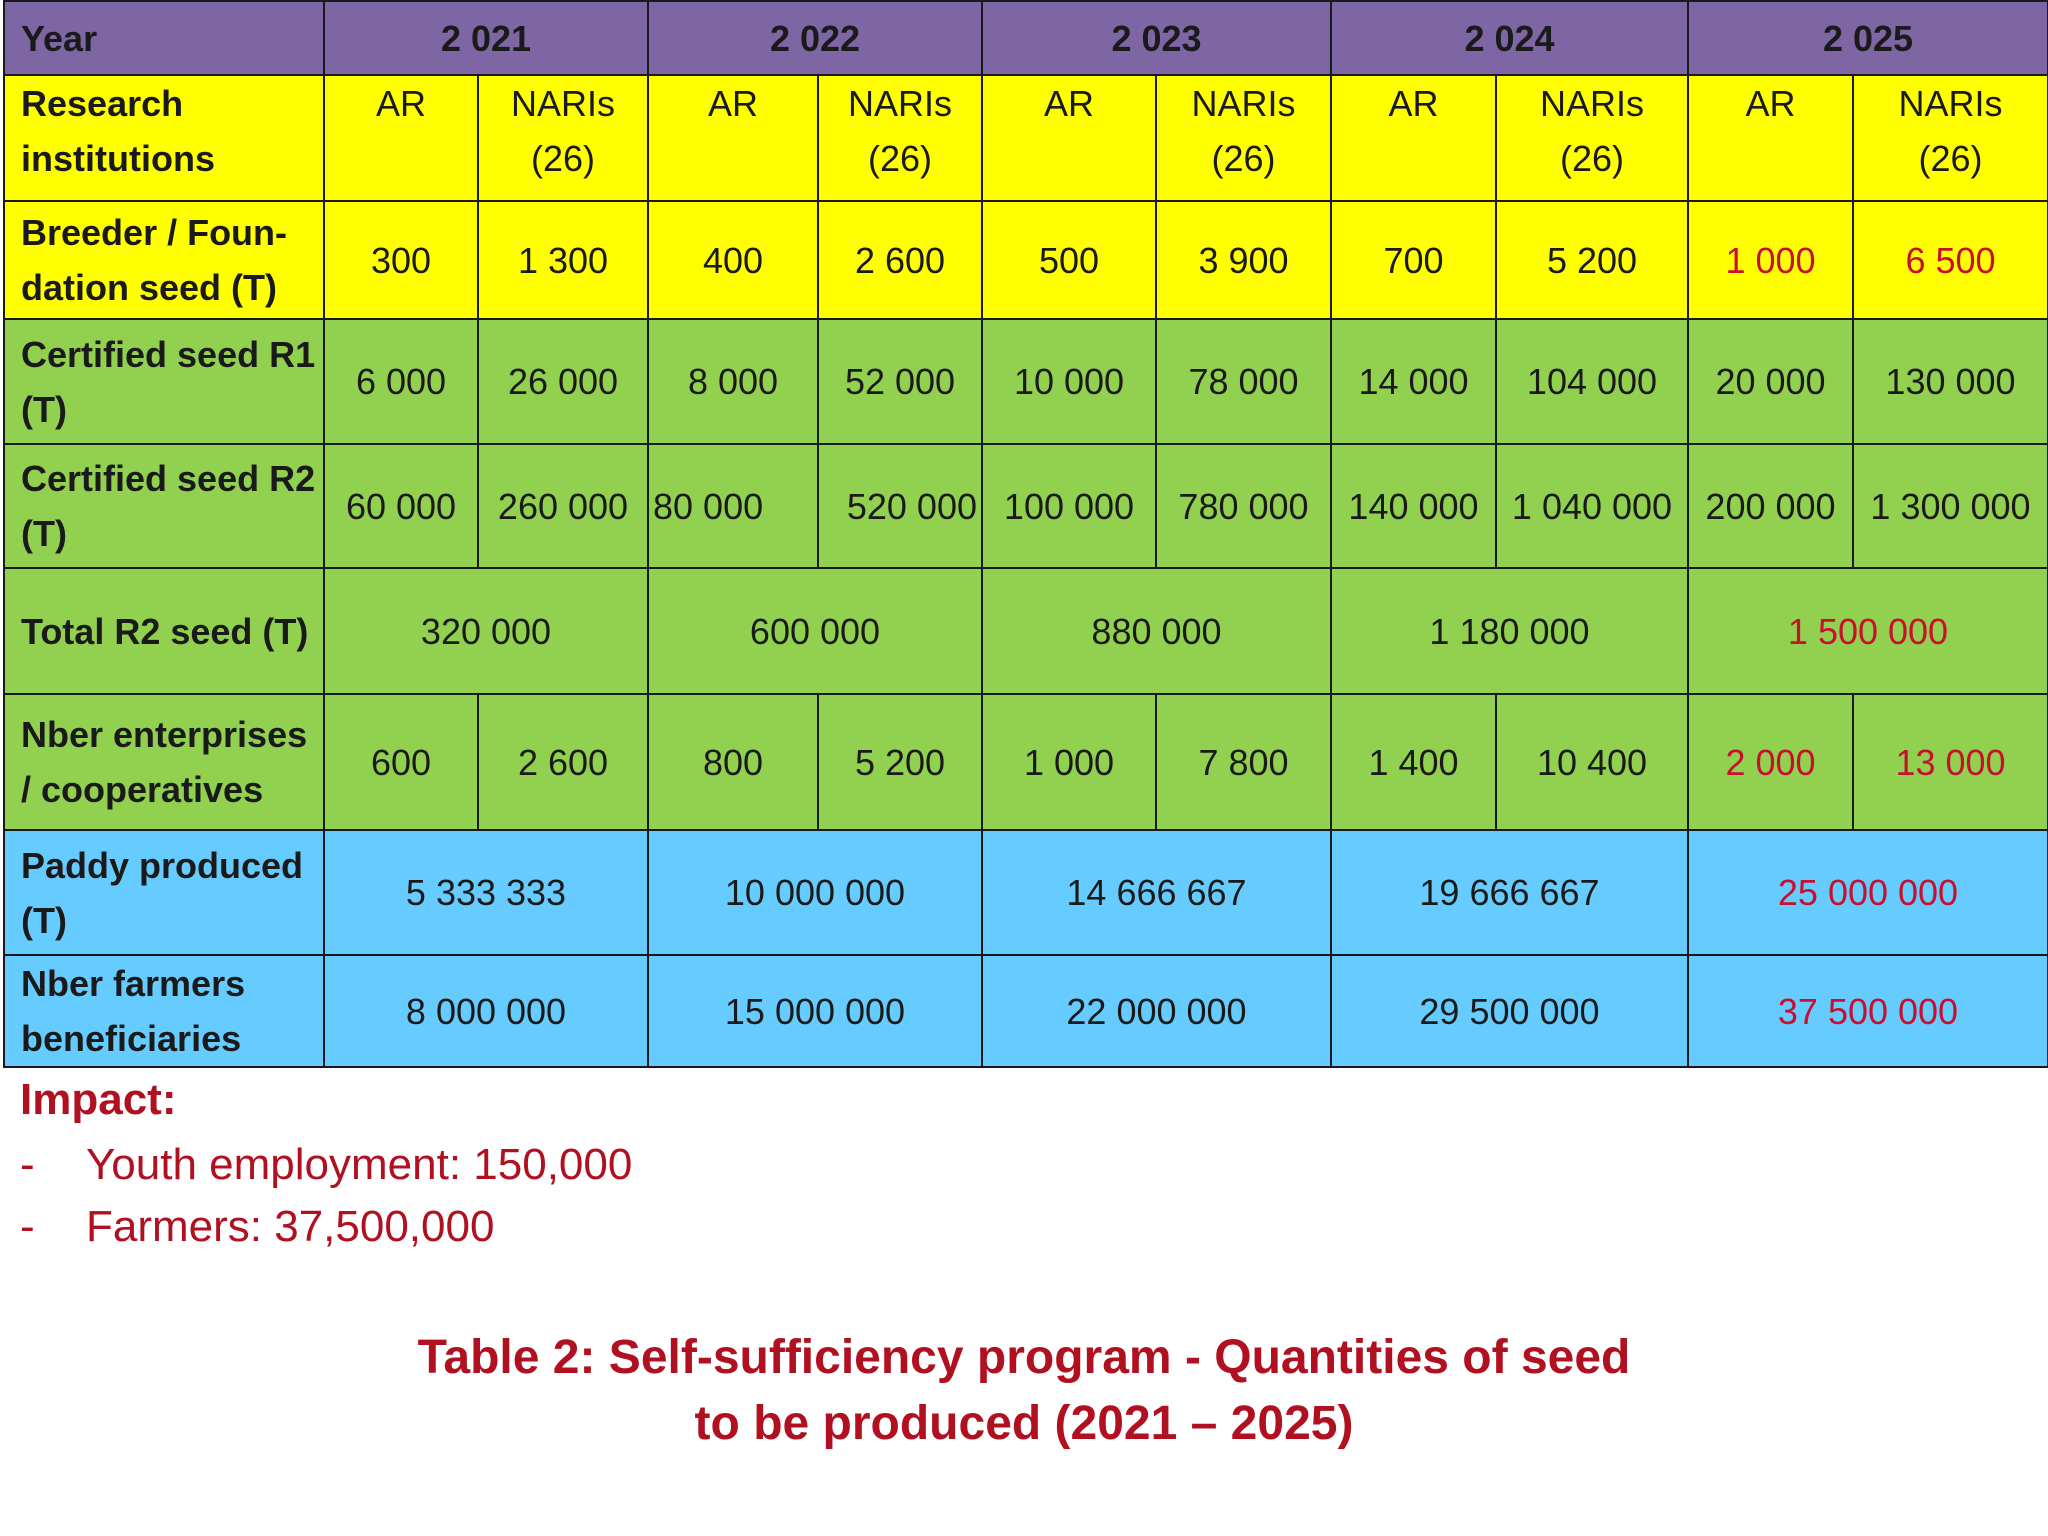 Image resolution: width=2048 pixels, height=1536 pixels. What do you see at coordinates (1509, 1011) in the screenshot?
I see `farmers-cell: 29 500 000` at bounding box center [1509, 1011].